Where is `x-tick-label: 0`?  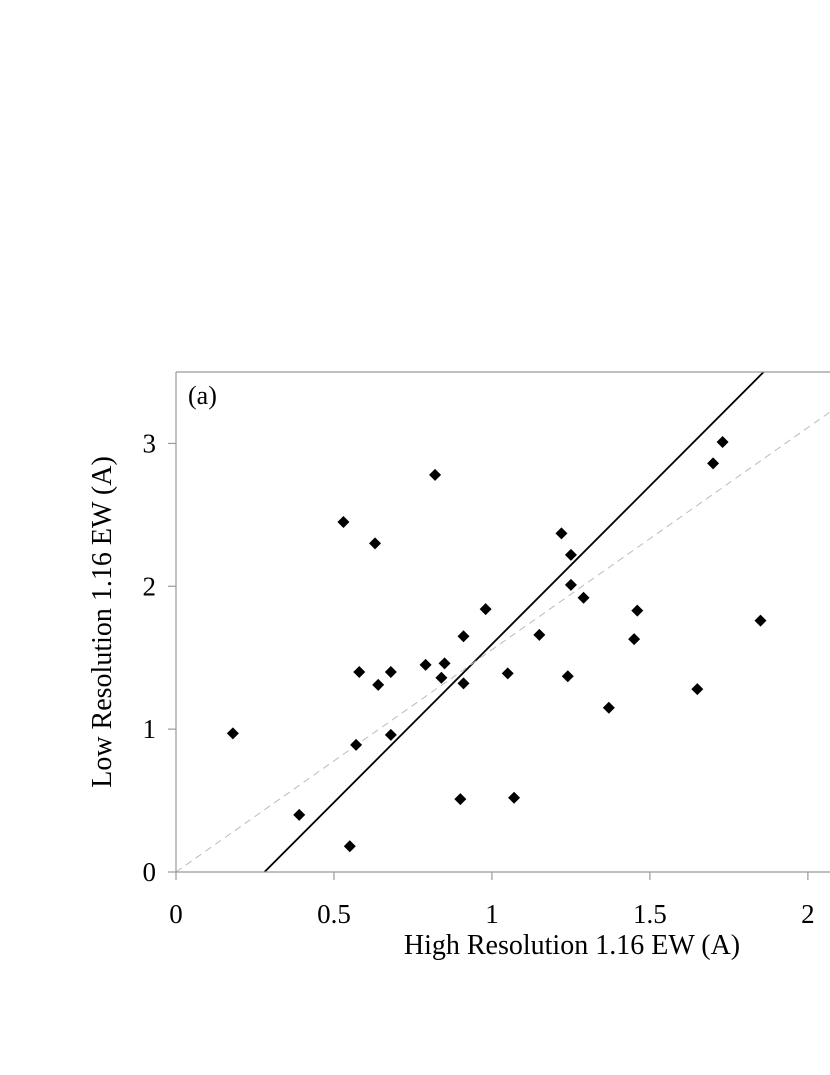
x-tick-label: 0 is located at coordinates (176, 914).